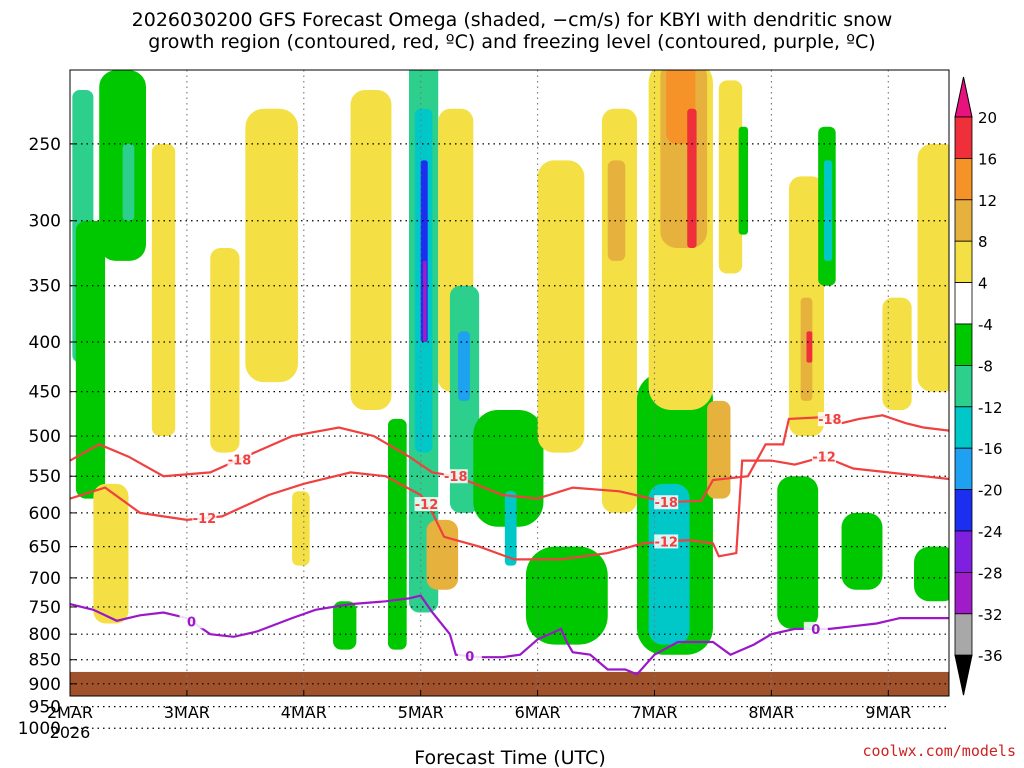 The width and height of the screenshot is (1024, 768). Describe the element at coordinates (421, 712) in the screenshot. I see `x-tick-label-3: 5MAR` at that location.